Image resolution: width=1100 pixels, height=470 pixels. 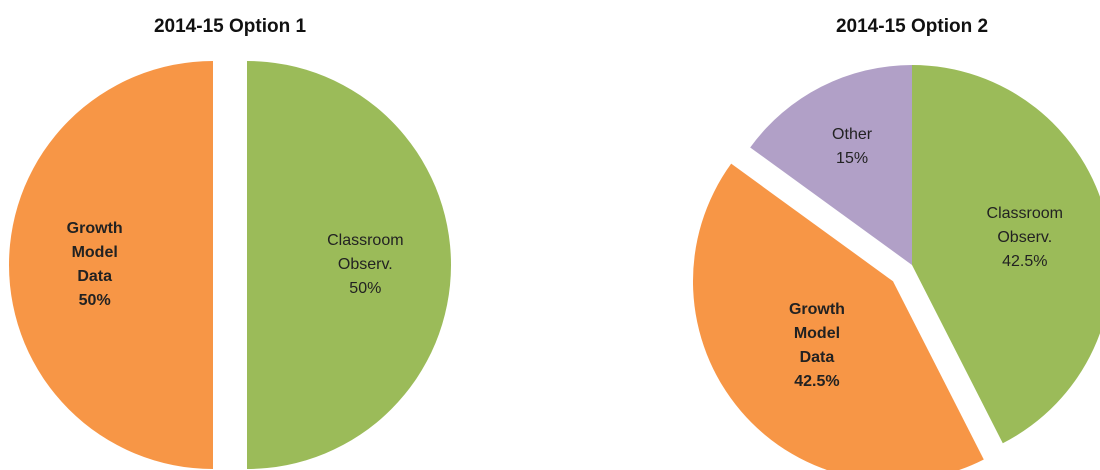 I want to click on slice-label: Classroom Observ. 42.5%, so click(x=1025, y=238).